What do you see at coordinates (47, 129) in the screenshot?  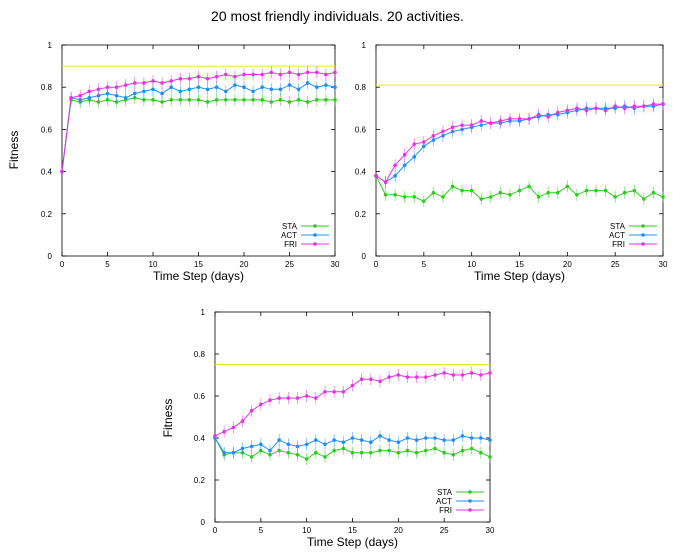 I see `y-tick-label: 0.6` at bounding box center [47, 129].